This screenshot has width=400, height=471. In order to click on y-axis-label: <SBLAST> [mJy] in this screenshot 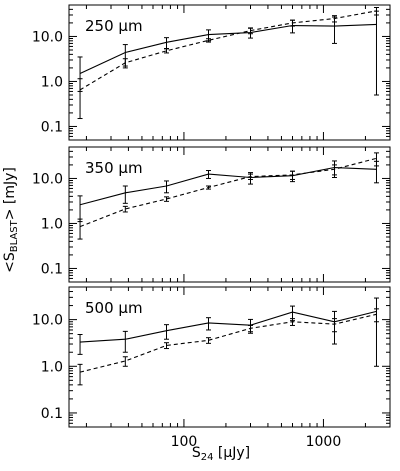, I will do `click(11, 220)`.